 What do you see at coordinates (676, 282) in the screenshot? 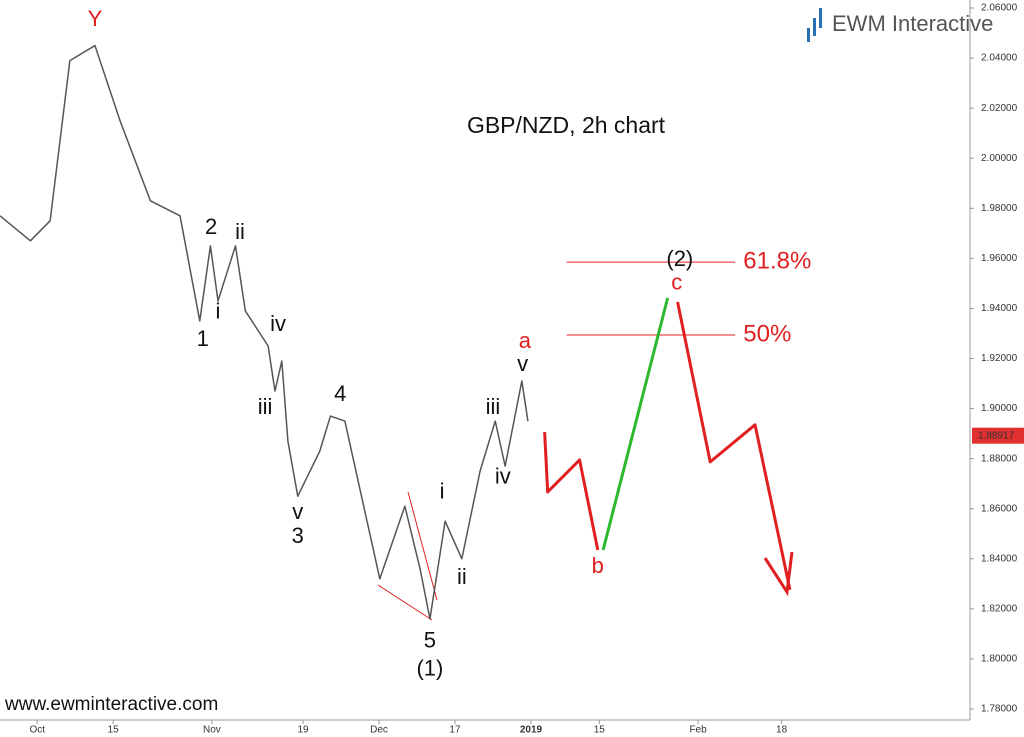
I see `wave-label: c` at bounding box center [676, 282].